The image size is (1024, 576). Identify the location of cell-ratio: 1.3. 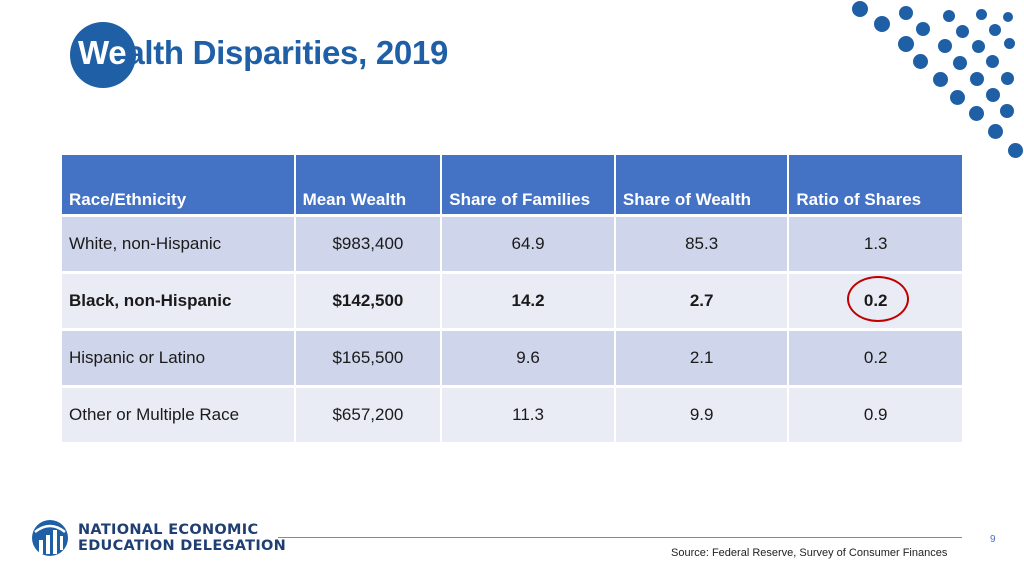
(875, 244).